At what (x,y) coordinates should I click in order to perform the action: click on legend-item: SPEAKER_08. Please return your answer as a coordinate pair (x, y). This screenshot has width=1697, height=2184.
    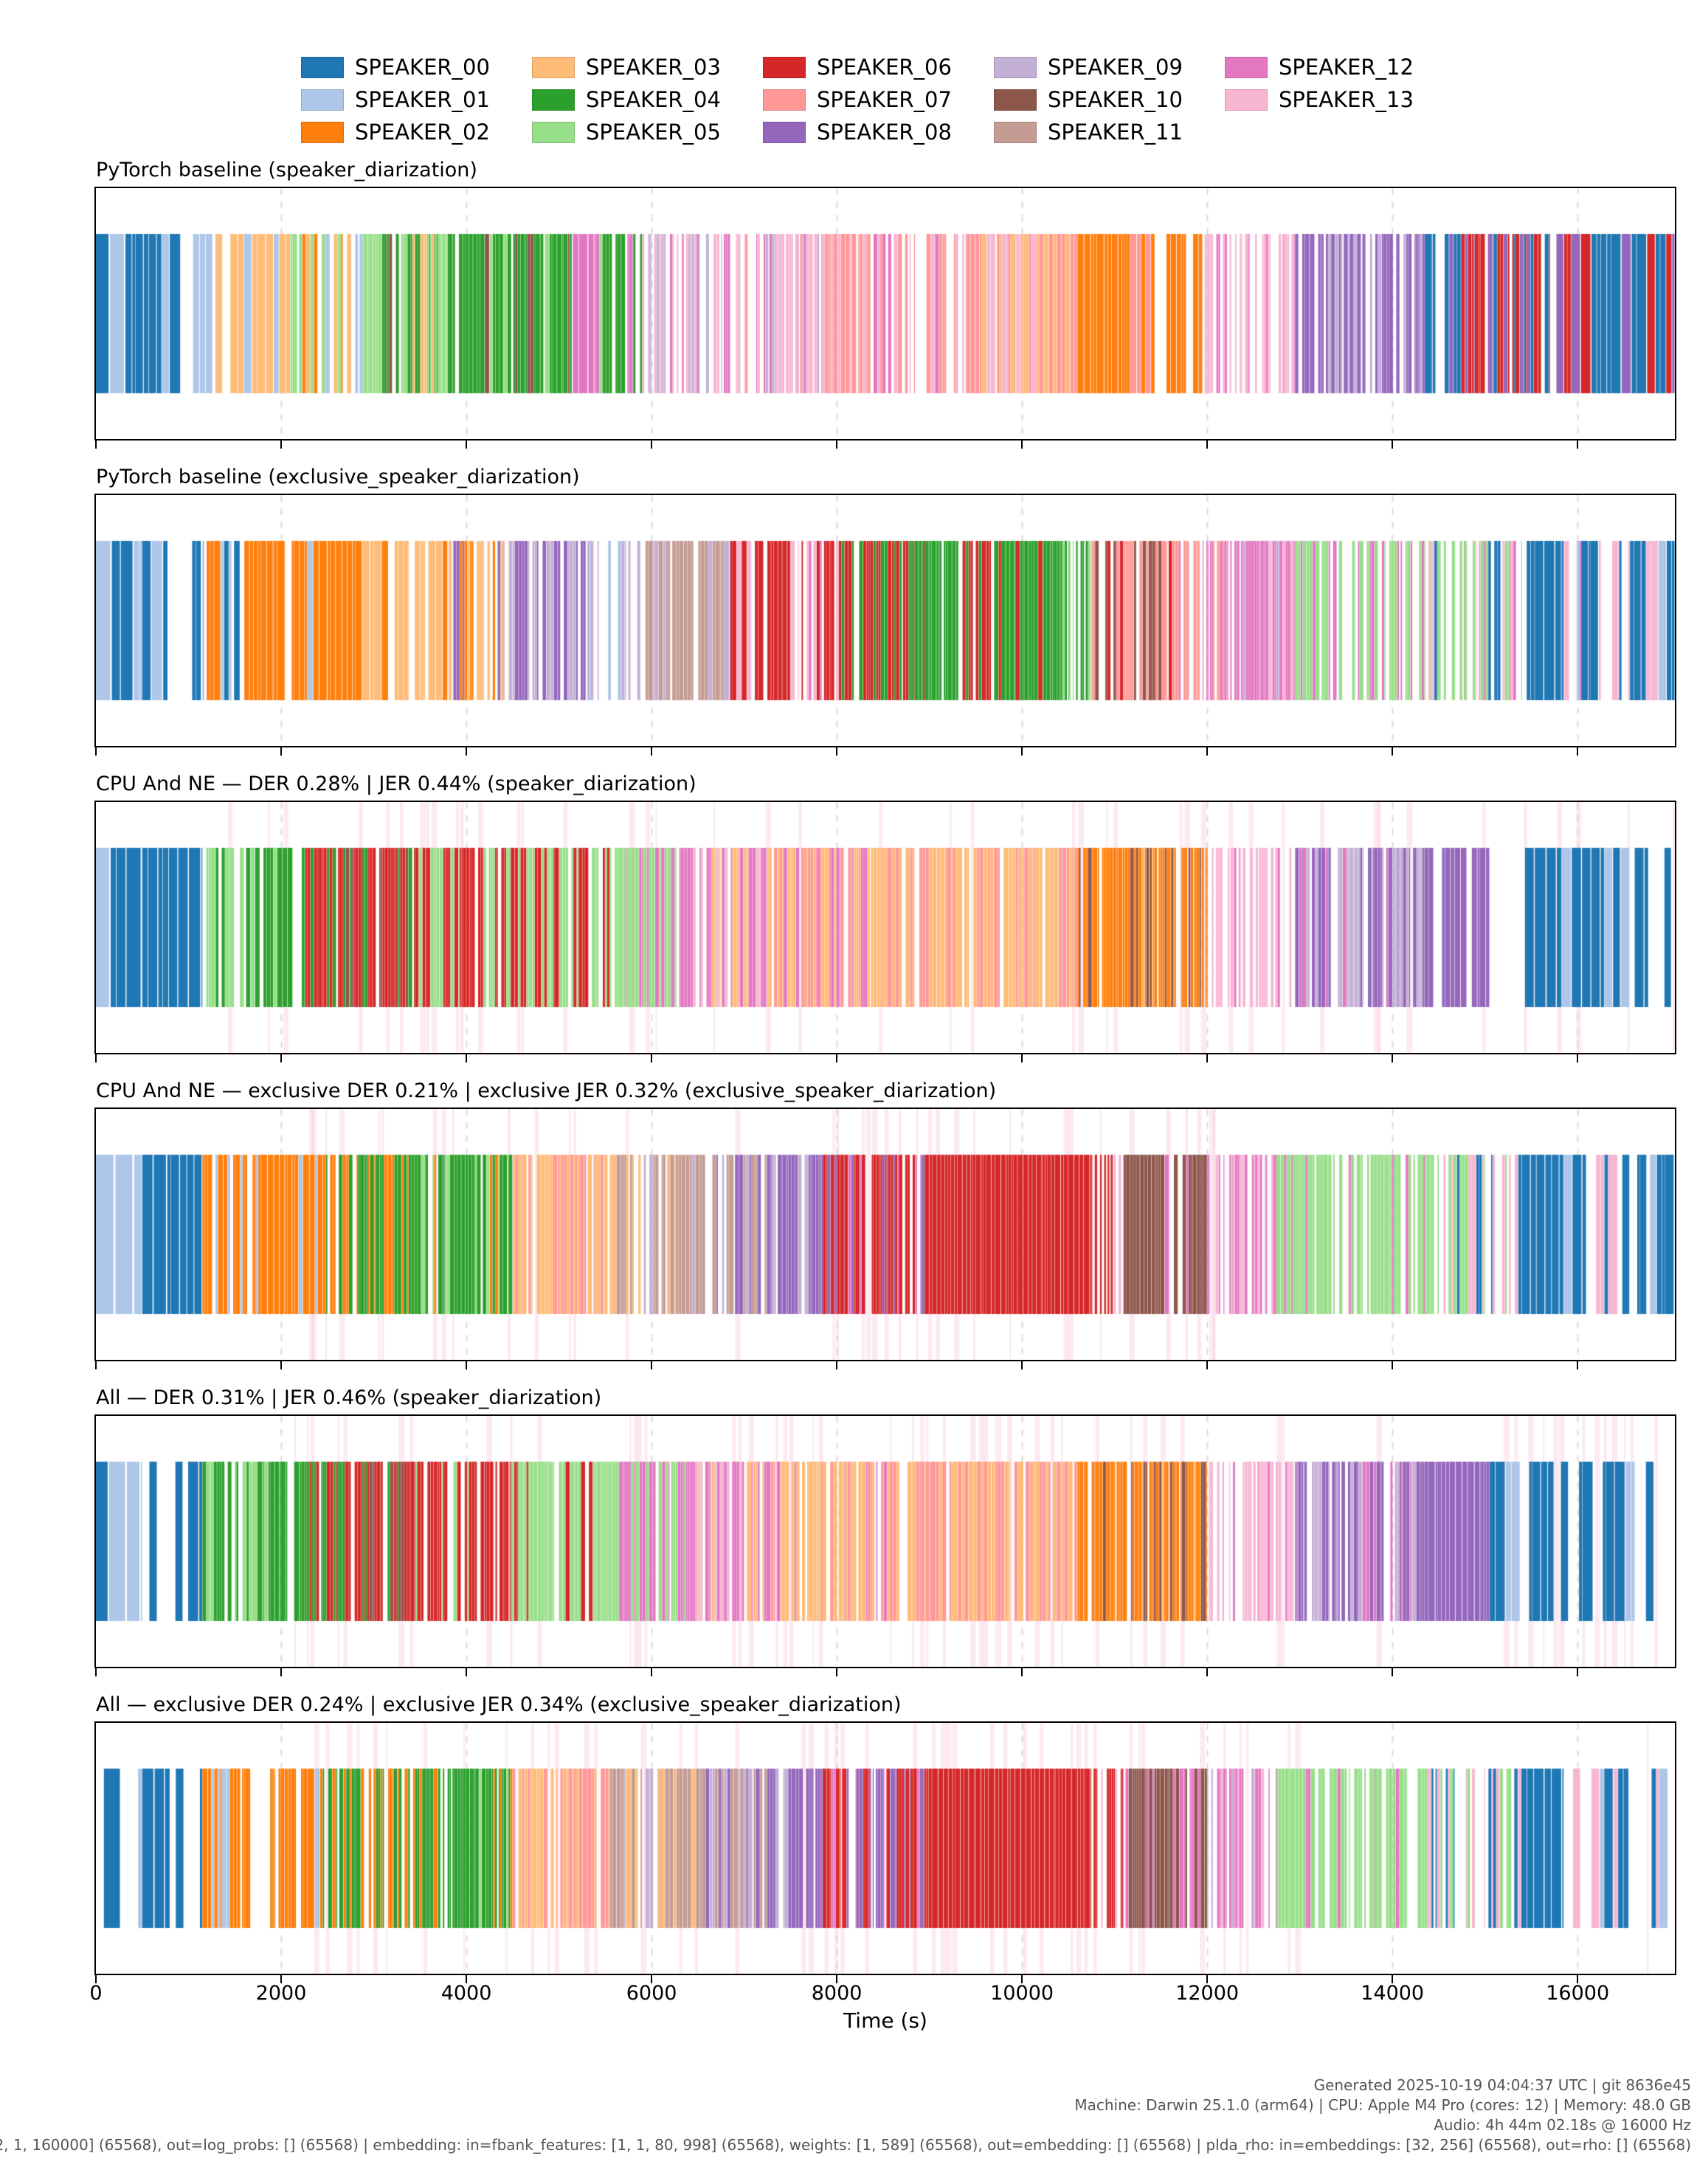
    Looking at the image, I should click on (858, 133).